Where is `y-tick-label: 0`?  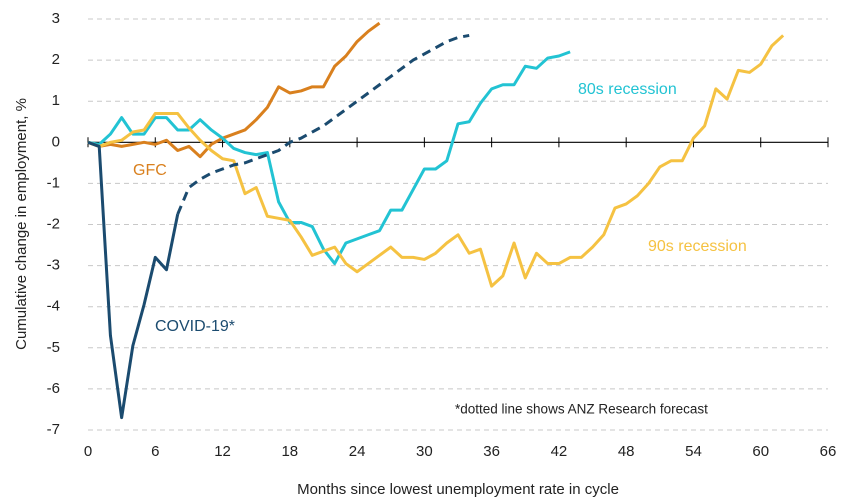
y-tick-label: 0 is located at coordinates (56, 141).